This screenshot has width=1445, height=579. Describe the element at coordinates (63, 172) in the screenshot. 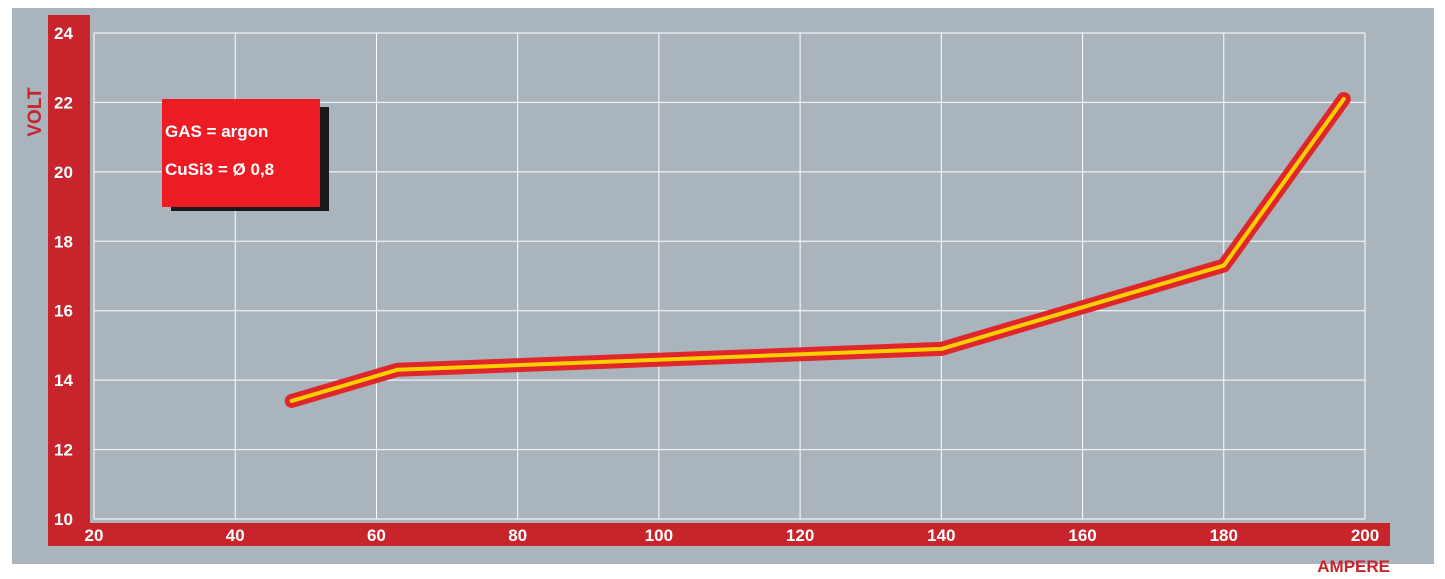

I see `y-tick-label: 20` at that location.